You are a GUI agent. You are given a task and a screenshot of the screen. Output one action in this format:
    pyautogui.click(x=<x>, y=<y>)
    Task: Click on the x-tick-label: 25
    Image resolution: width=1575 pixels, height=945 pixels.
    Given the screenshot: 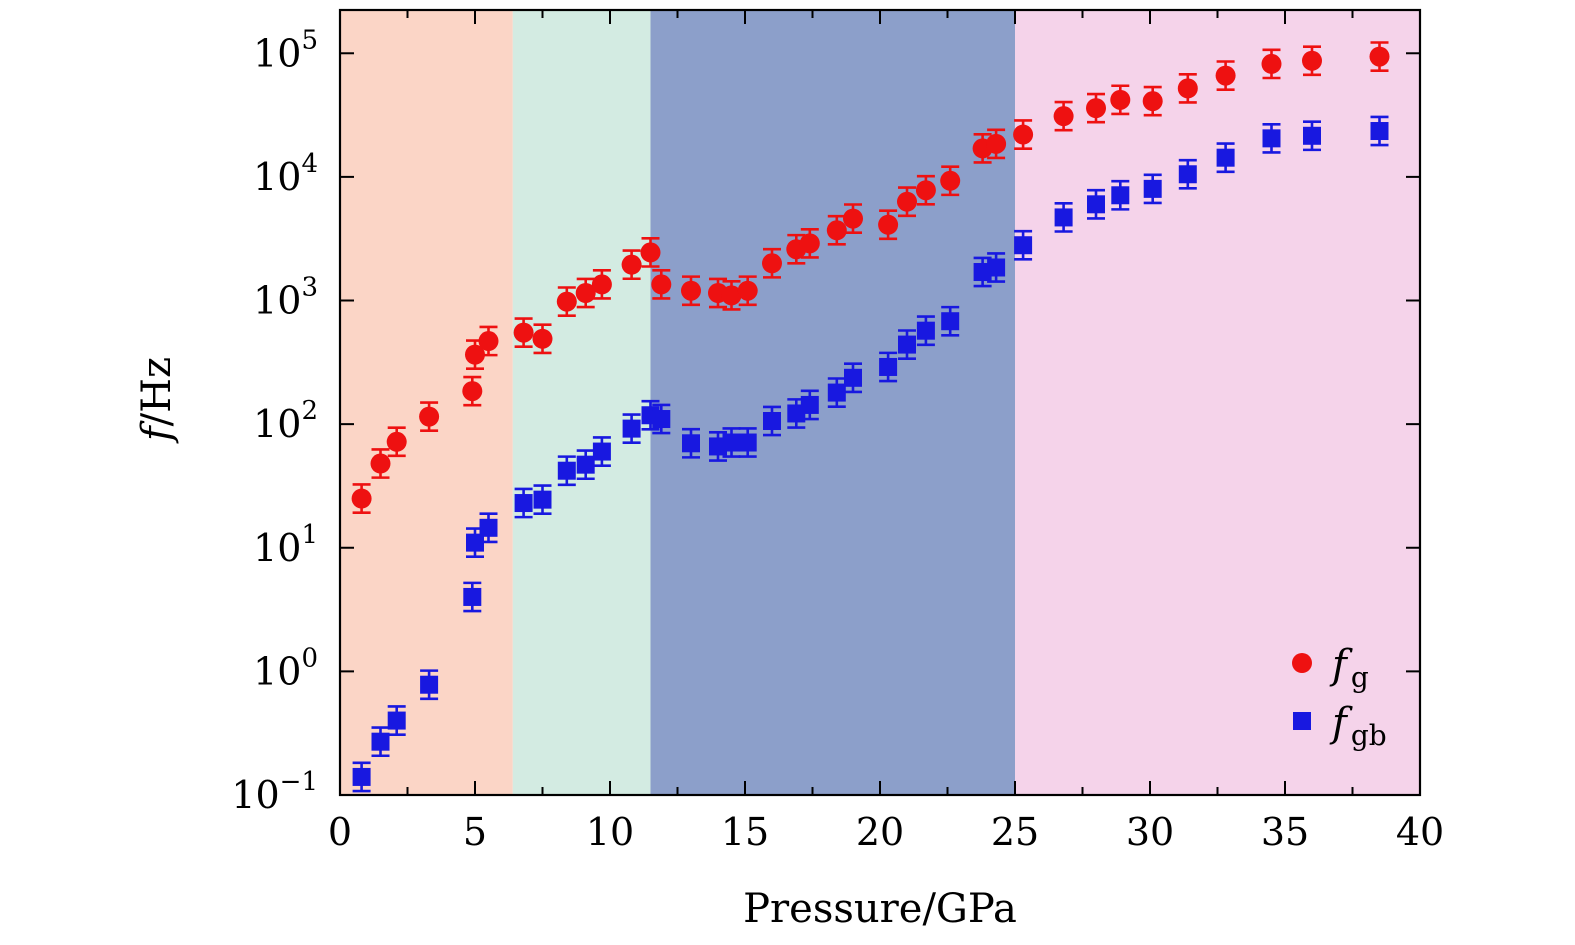 What is the action you would take?
    pyautogui.click(x=1015, y=832)
    